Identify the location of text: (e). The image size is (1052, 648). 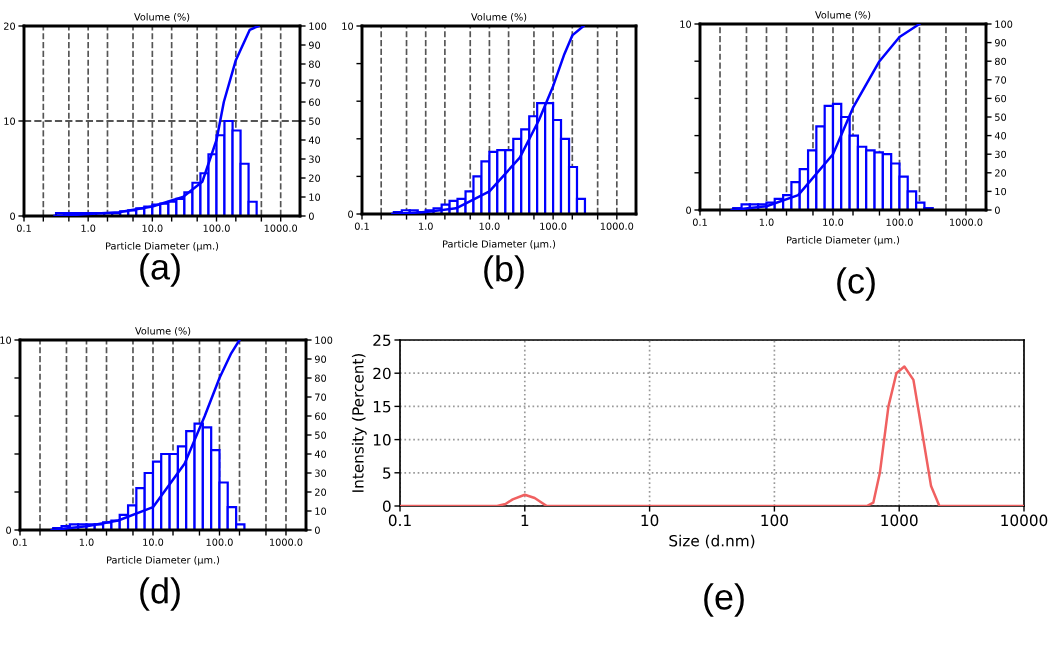
(724, 600).